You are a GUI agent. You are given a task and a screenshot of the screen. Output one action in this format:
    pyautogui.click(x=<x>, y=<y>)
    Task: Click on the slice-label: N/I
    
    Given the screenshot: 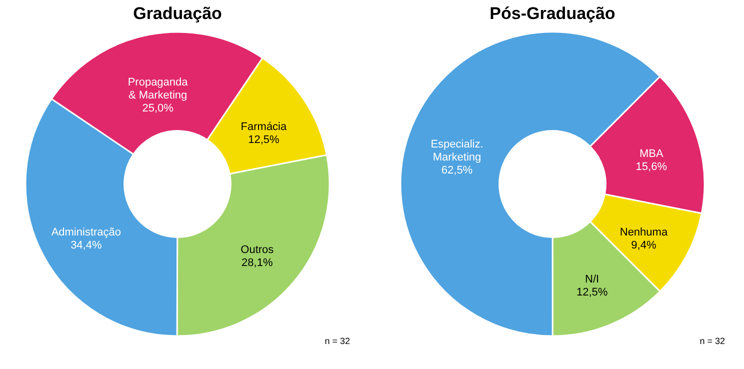 What is the action you would take?
    pyautogui.click(x=592, y=279)
    